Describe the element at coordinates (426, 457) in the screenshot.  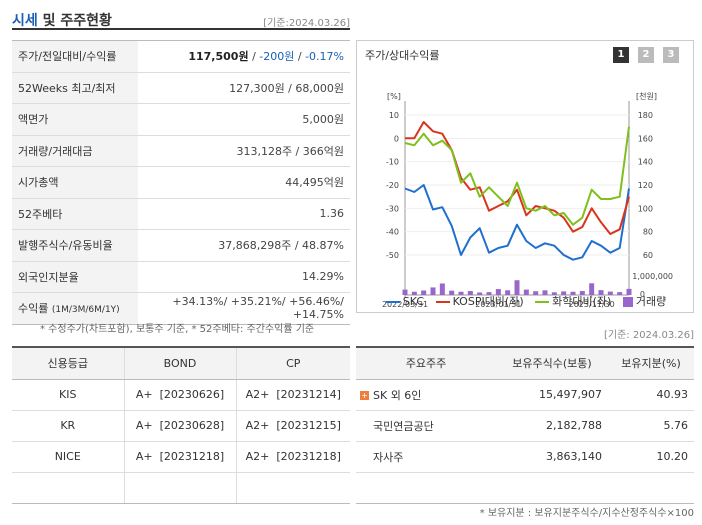
I see `holder-name: 자사주` at that location.